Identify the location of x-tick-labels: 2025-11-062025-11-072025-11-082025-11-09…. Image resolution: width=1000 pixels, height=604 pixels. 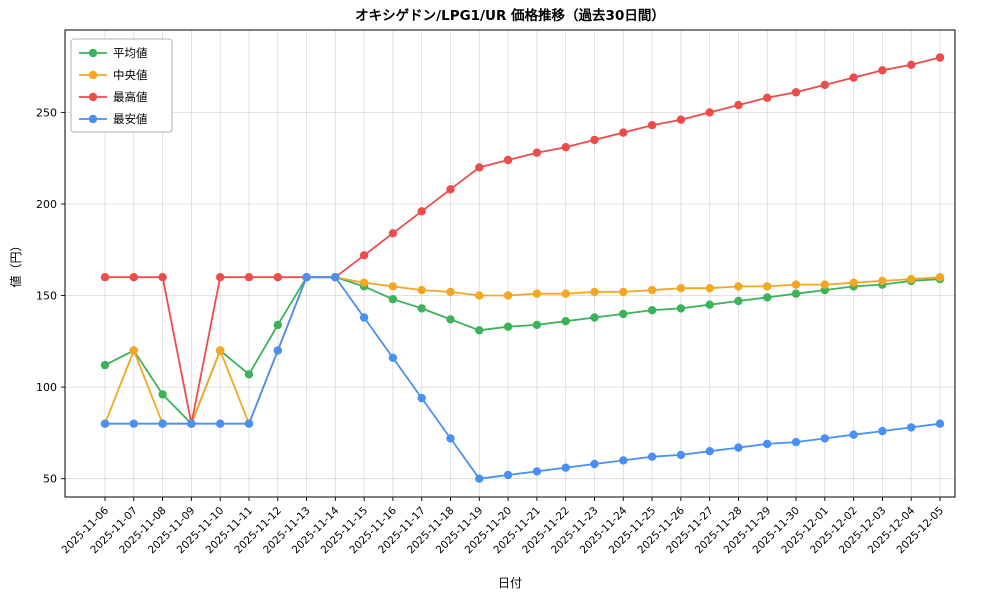
(502, 530).